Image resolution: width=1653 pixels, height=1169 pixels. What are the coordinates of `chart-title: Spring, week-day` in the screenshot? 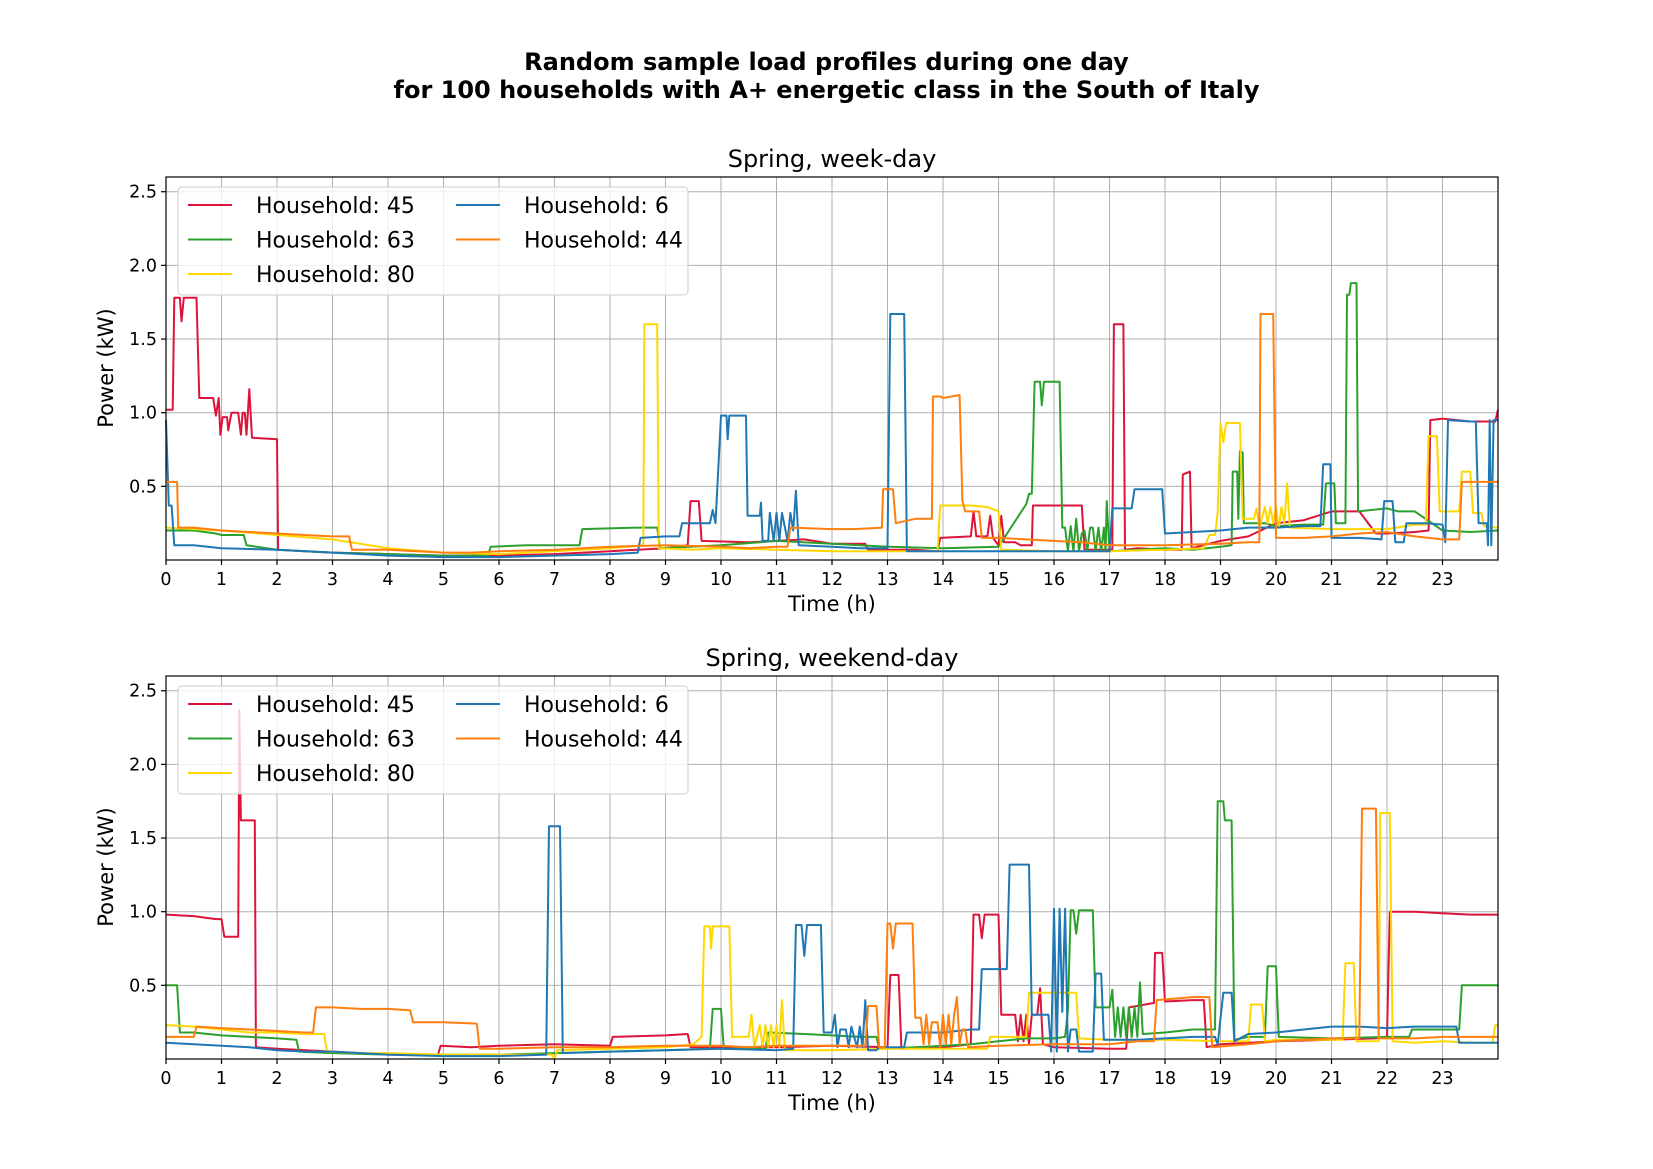 It's located at (832, 159).